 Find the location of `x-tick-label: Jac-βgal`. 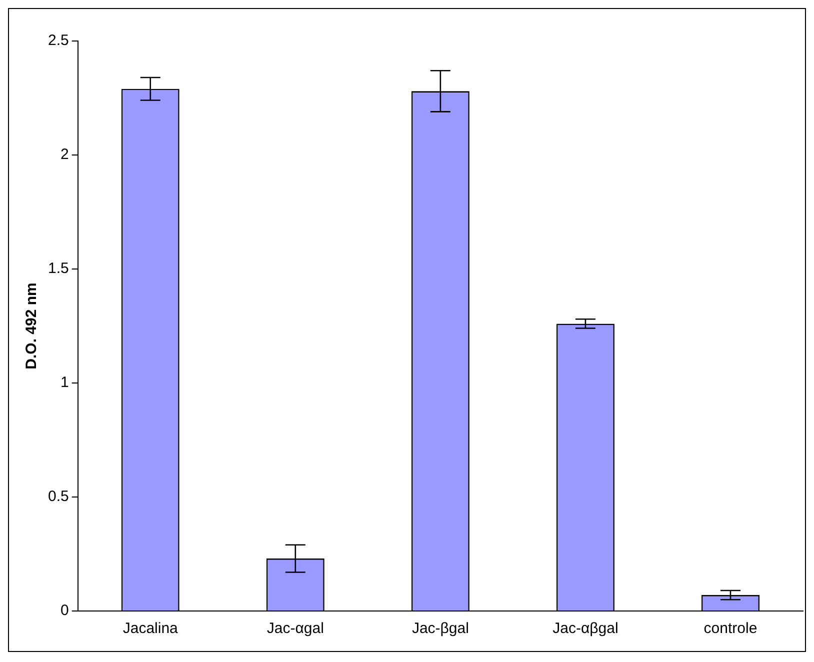

x-tick-label: Jac-βgal is located at coordinates (440, 629).